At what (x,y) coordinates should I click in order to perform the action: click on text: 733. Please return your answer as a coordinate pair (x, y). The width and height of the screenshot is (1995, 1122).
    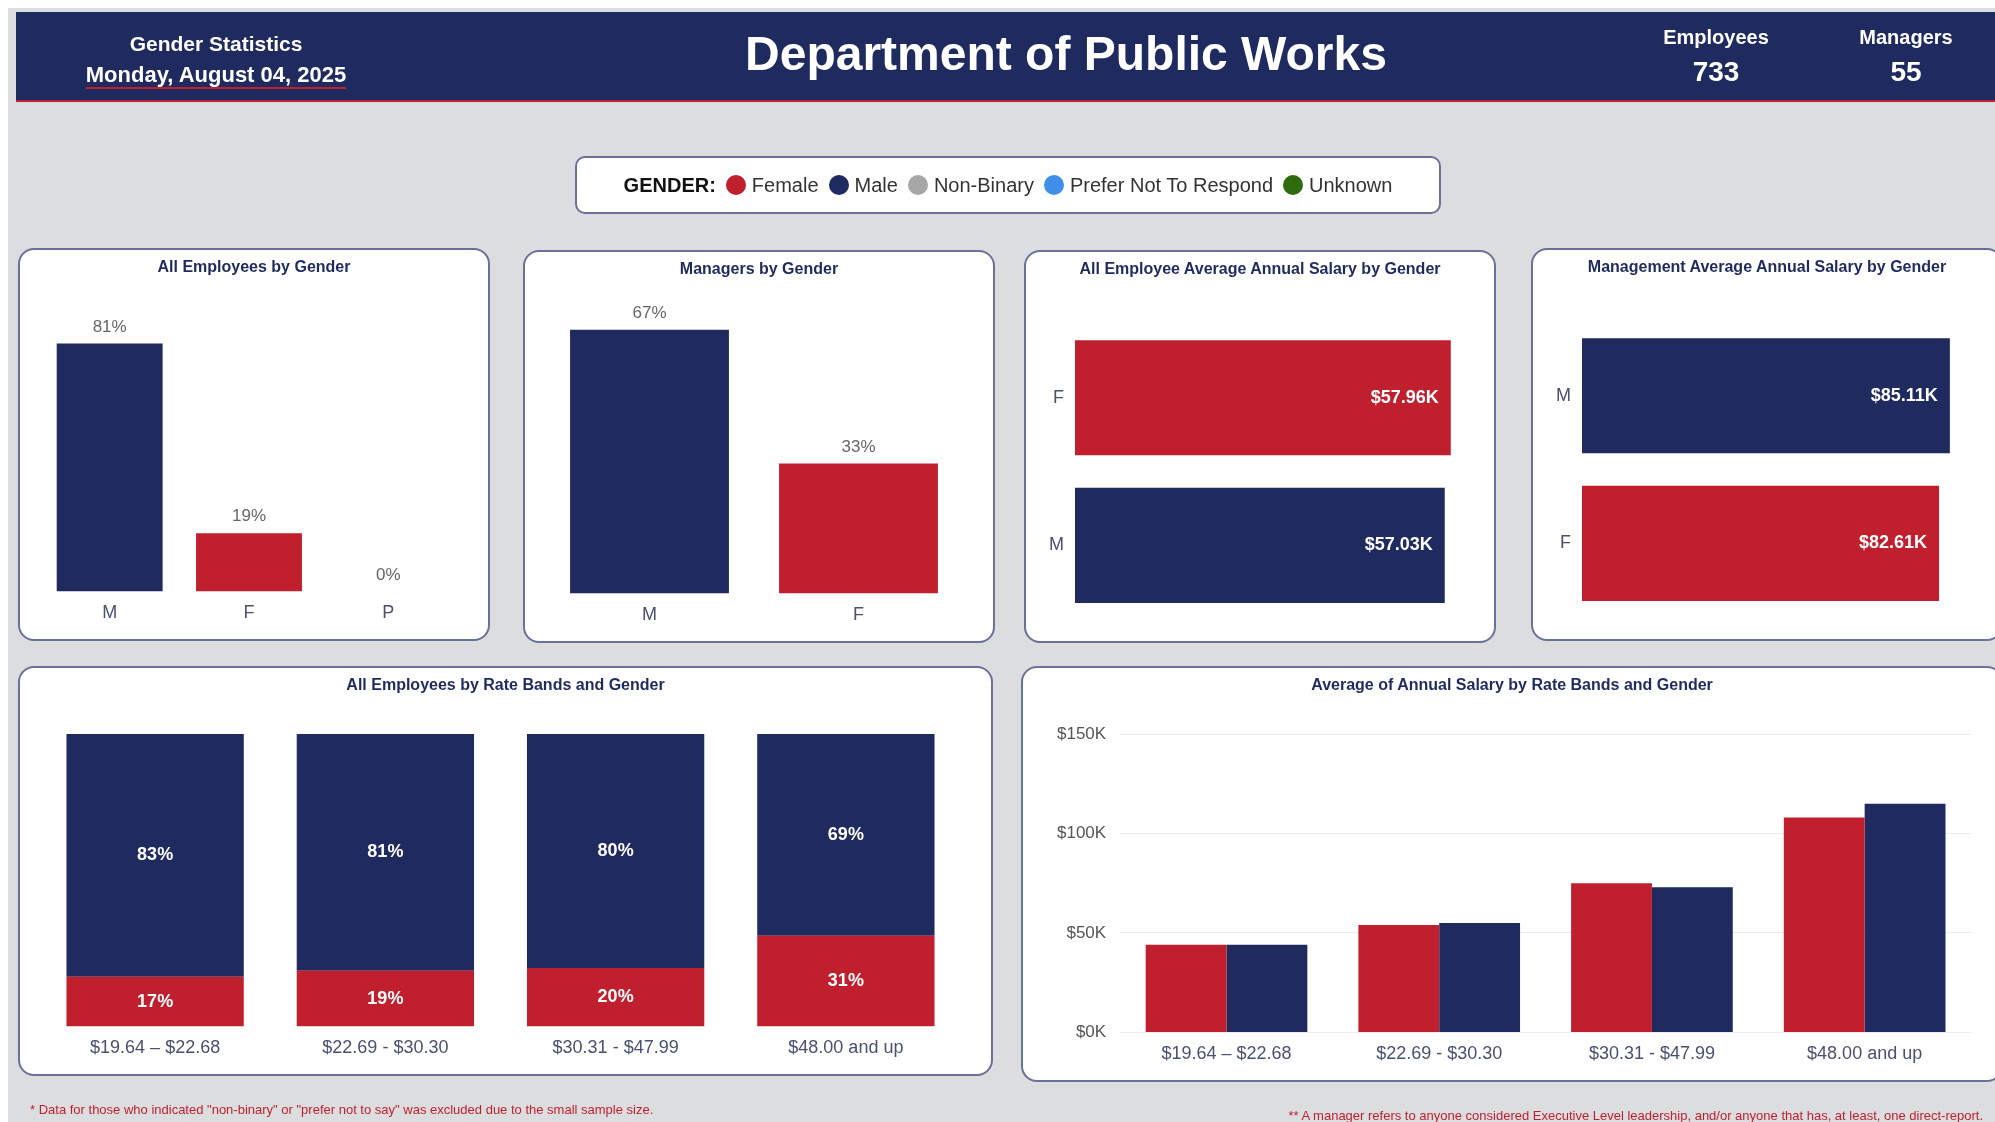
    Looking at the image, I should click on (1716, 72).